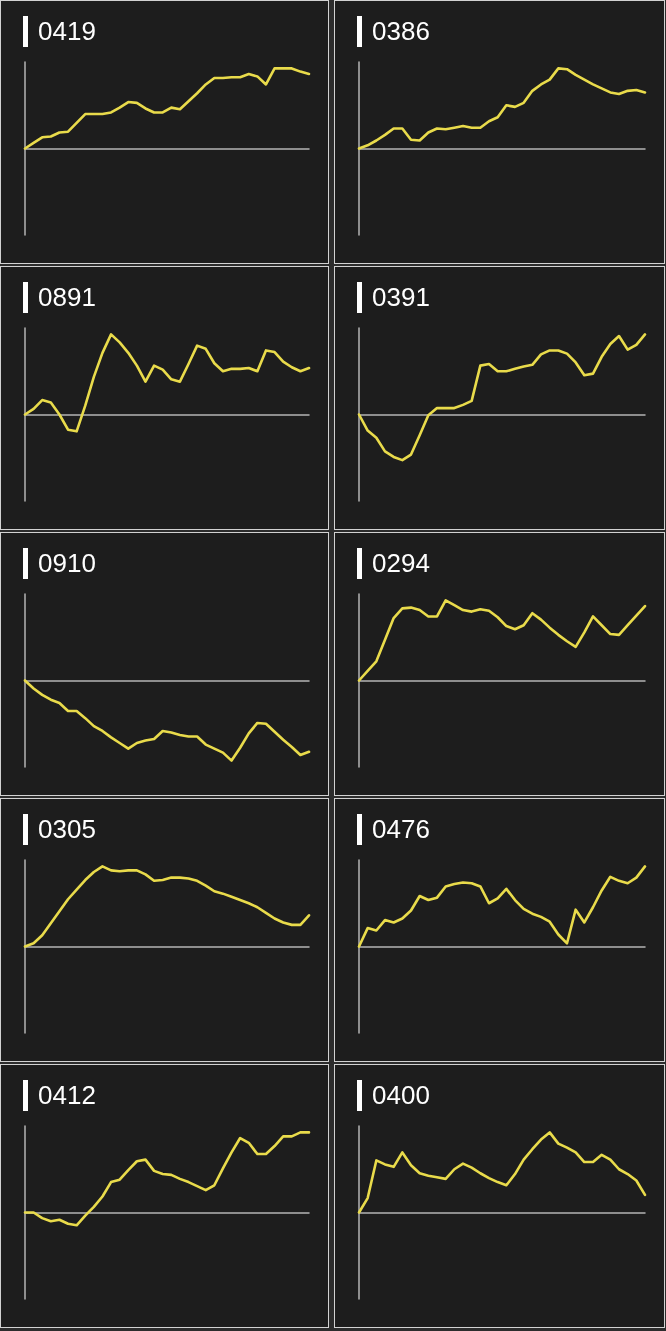 The width and height of the screenshot is (666, 1331). What do you see at coordinates (401, 31) in the screenshot?
I see `chart-title: 0386` at bounding box center [401, 31].